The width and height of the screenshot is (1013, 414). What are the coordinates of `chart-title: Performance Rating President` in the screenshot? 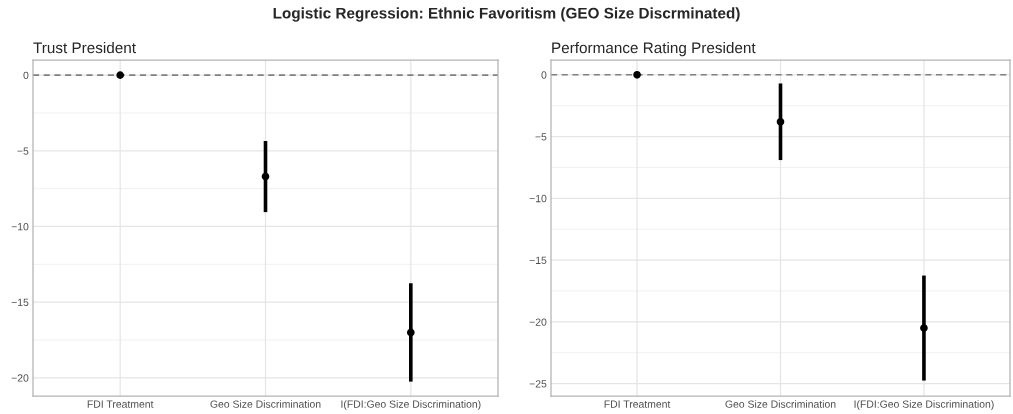 It's located at (654, 49).